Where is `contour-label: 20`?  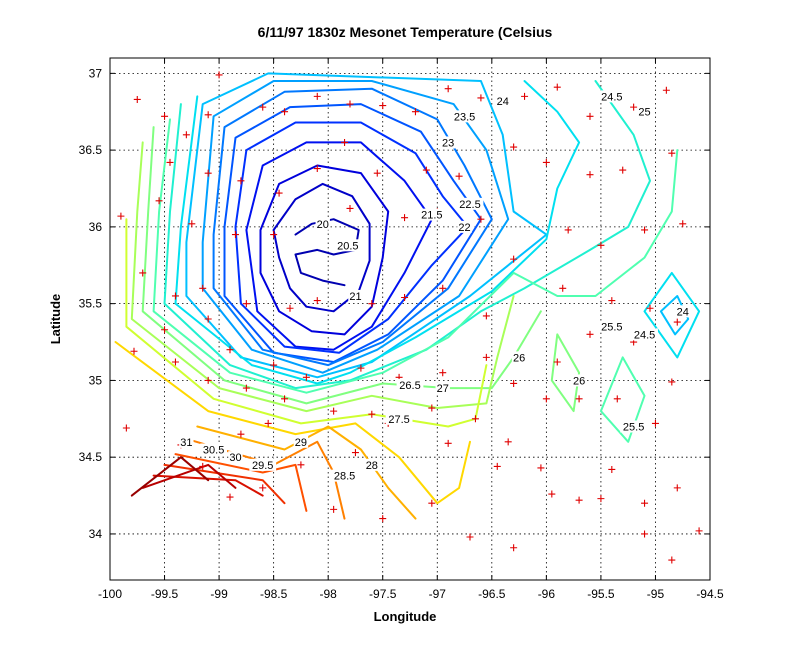 contour-label: 20 is located at coordinates (323, 225).